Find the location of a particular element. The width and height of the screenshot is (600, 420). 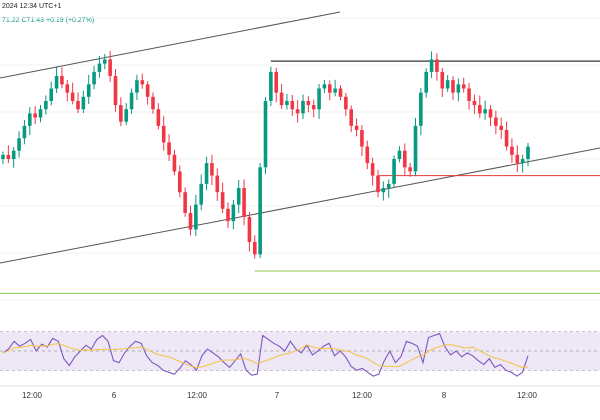

time-label: 7 is located at coordinates (277, 395).